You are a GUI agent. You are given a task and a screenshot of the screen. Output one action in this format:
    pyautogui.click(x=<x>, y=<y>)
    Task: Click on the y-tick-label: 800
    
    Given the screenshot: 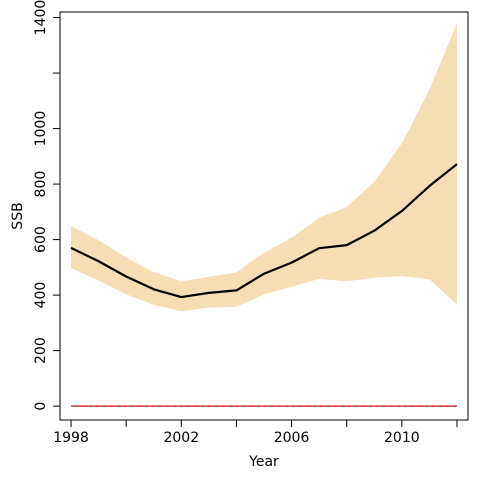 What is the action you would take?
    pyautogui.click(x=41, y=184)
    